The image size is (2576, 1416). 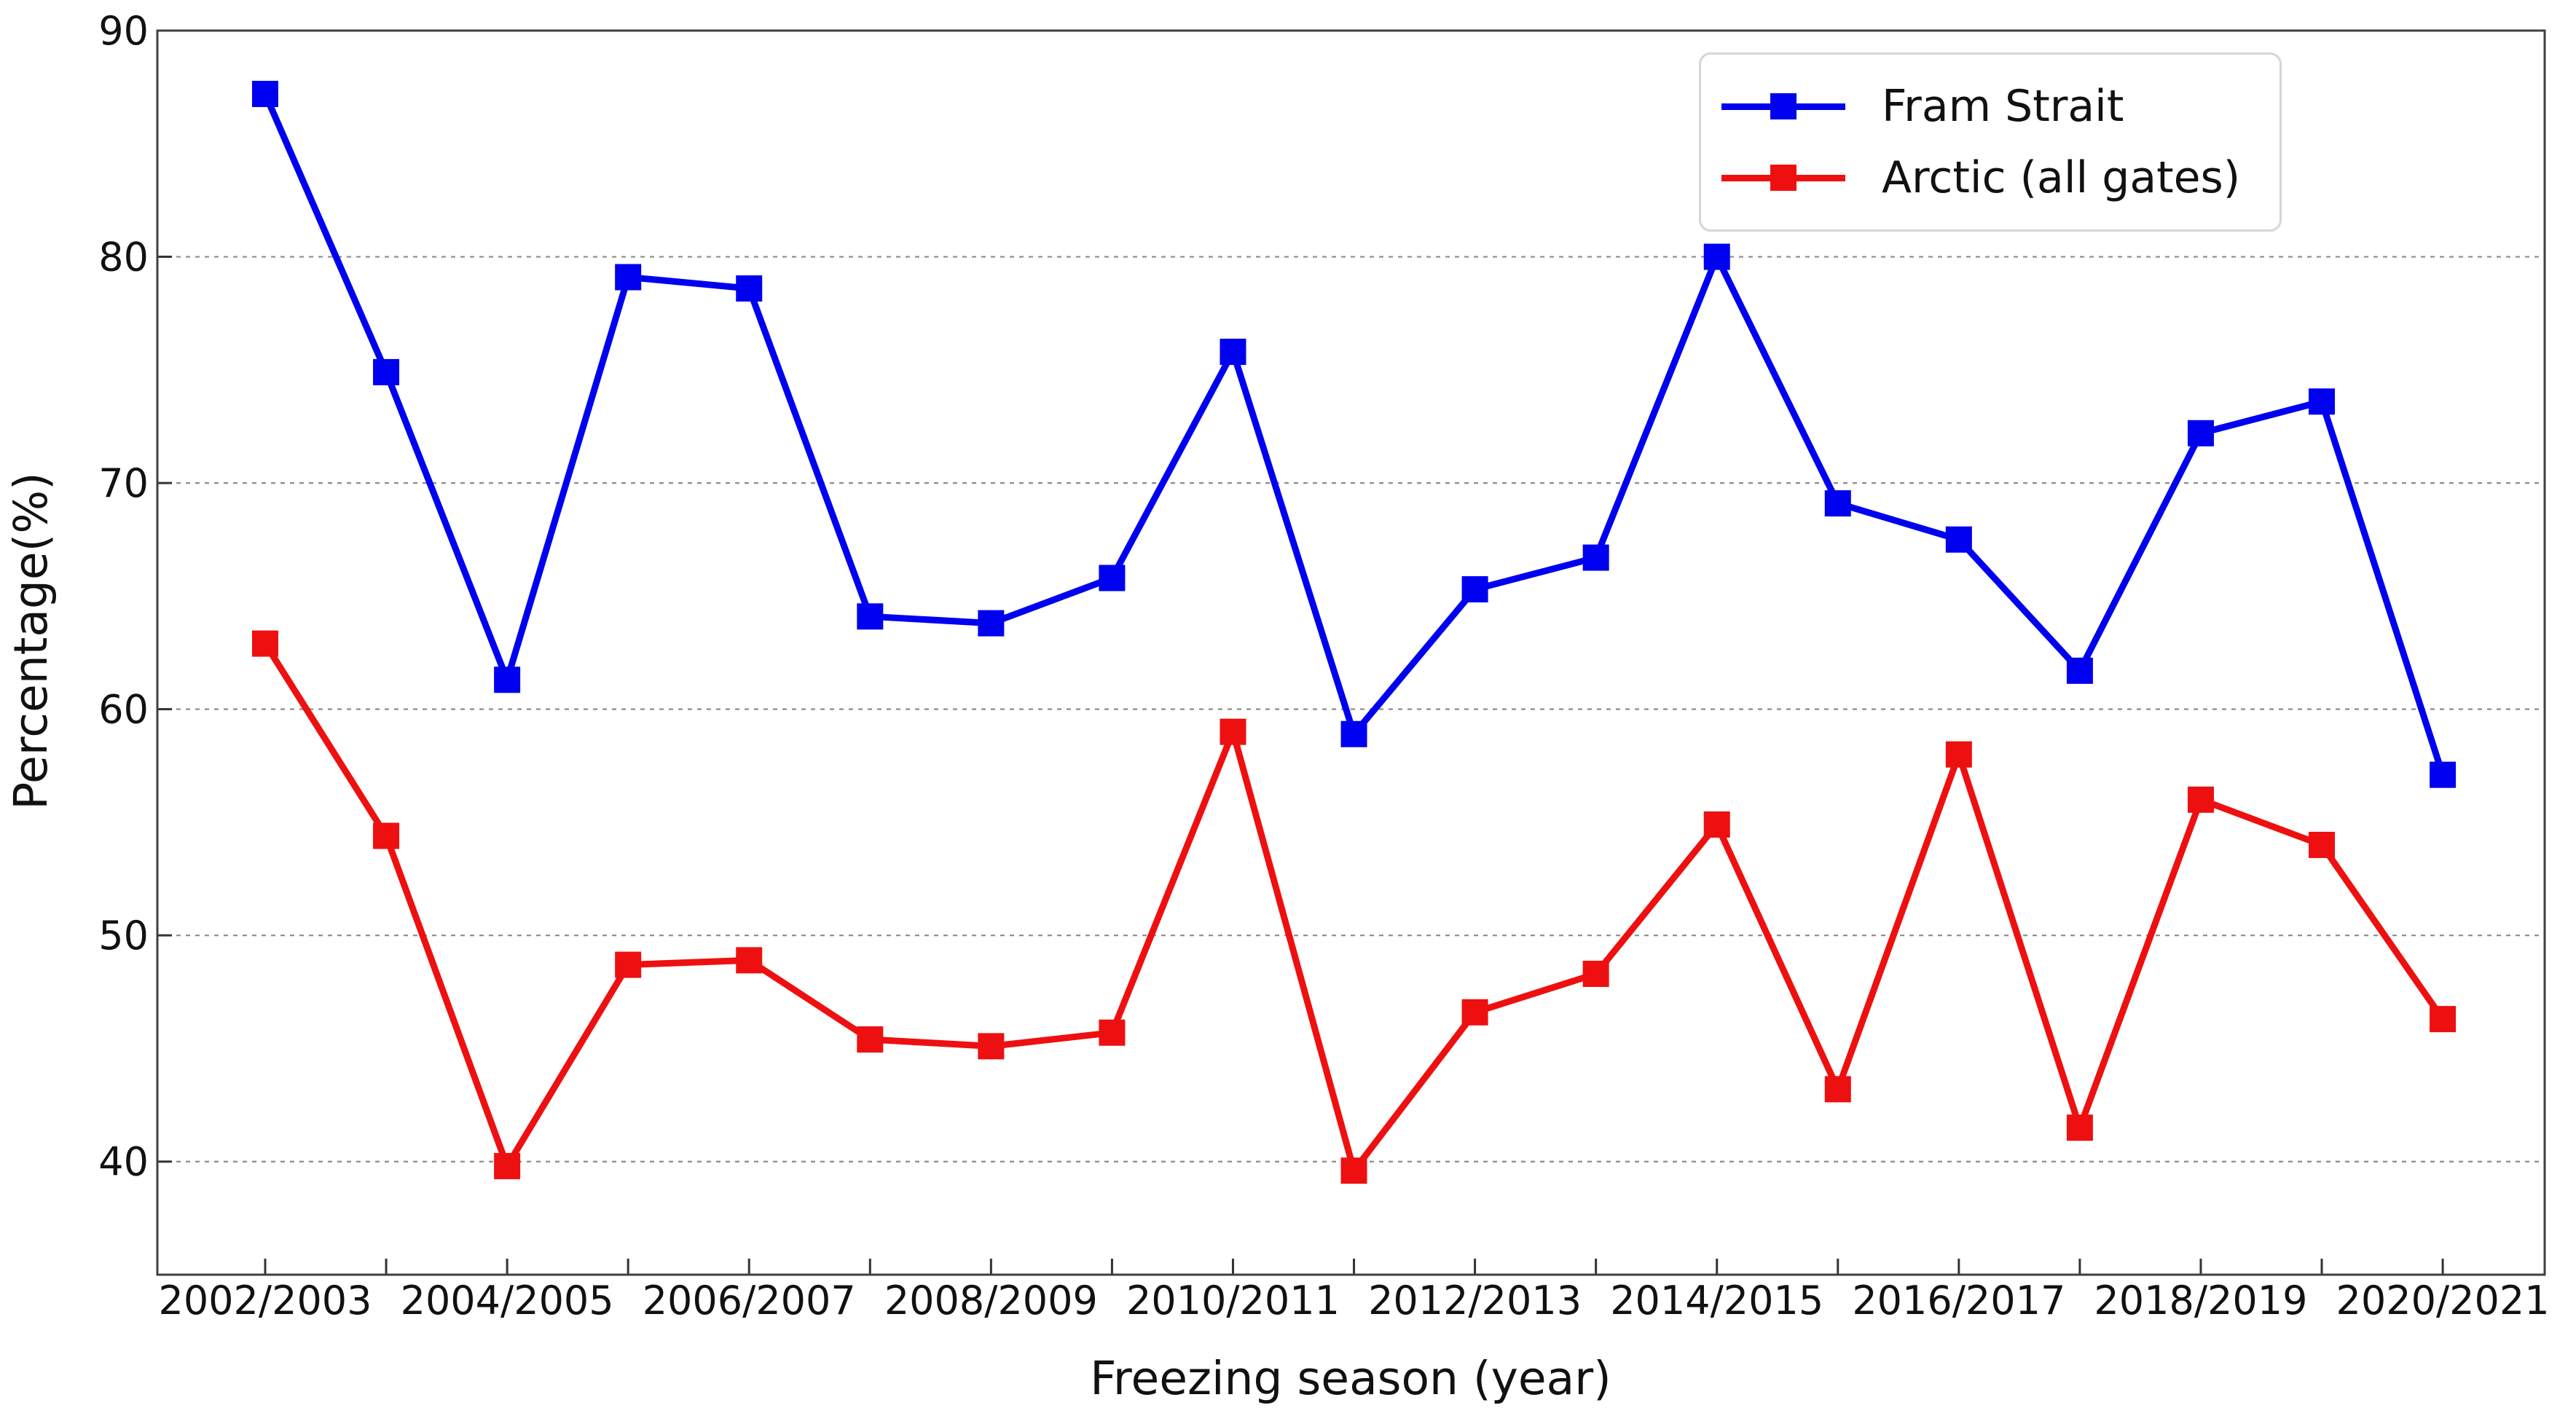 What do you see at coordinates (135, 596) in the screenshot?
I see `y-axis-ticks: 40 50 60 70 80 90` at bounding box center [135, 596].